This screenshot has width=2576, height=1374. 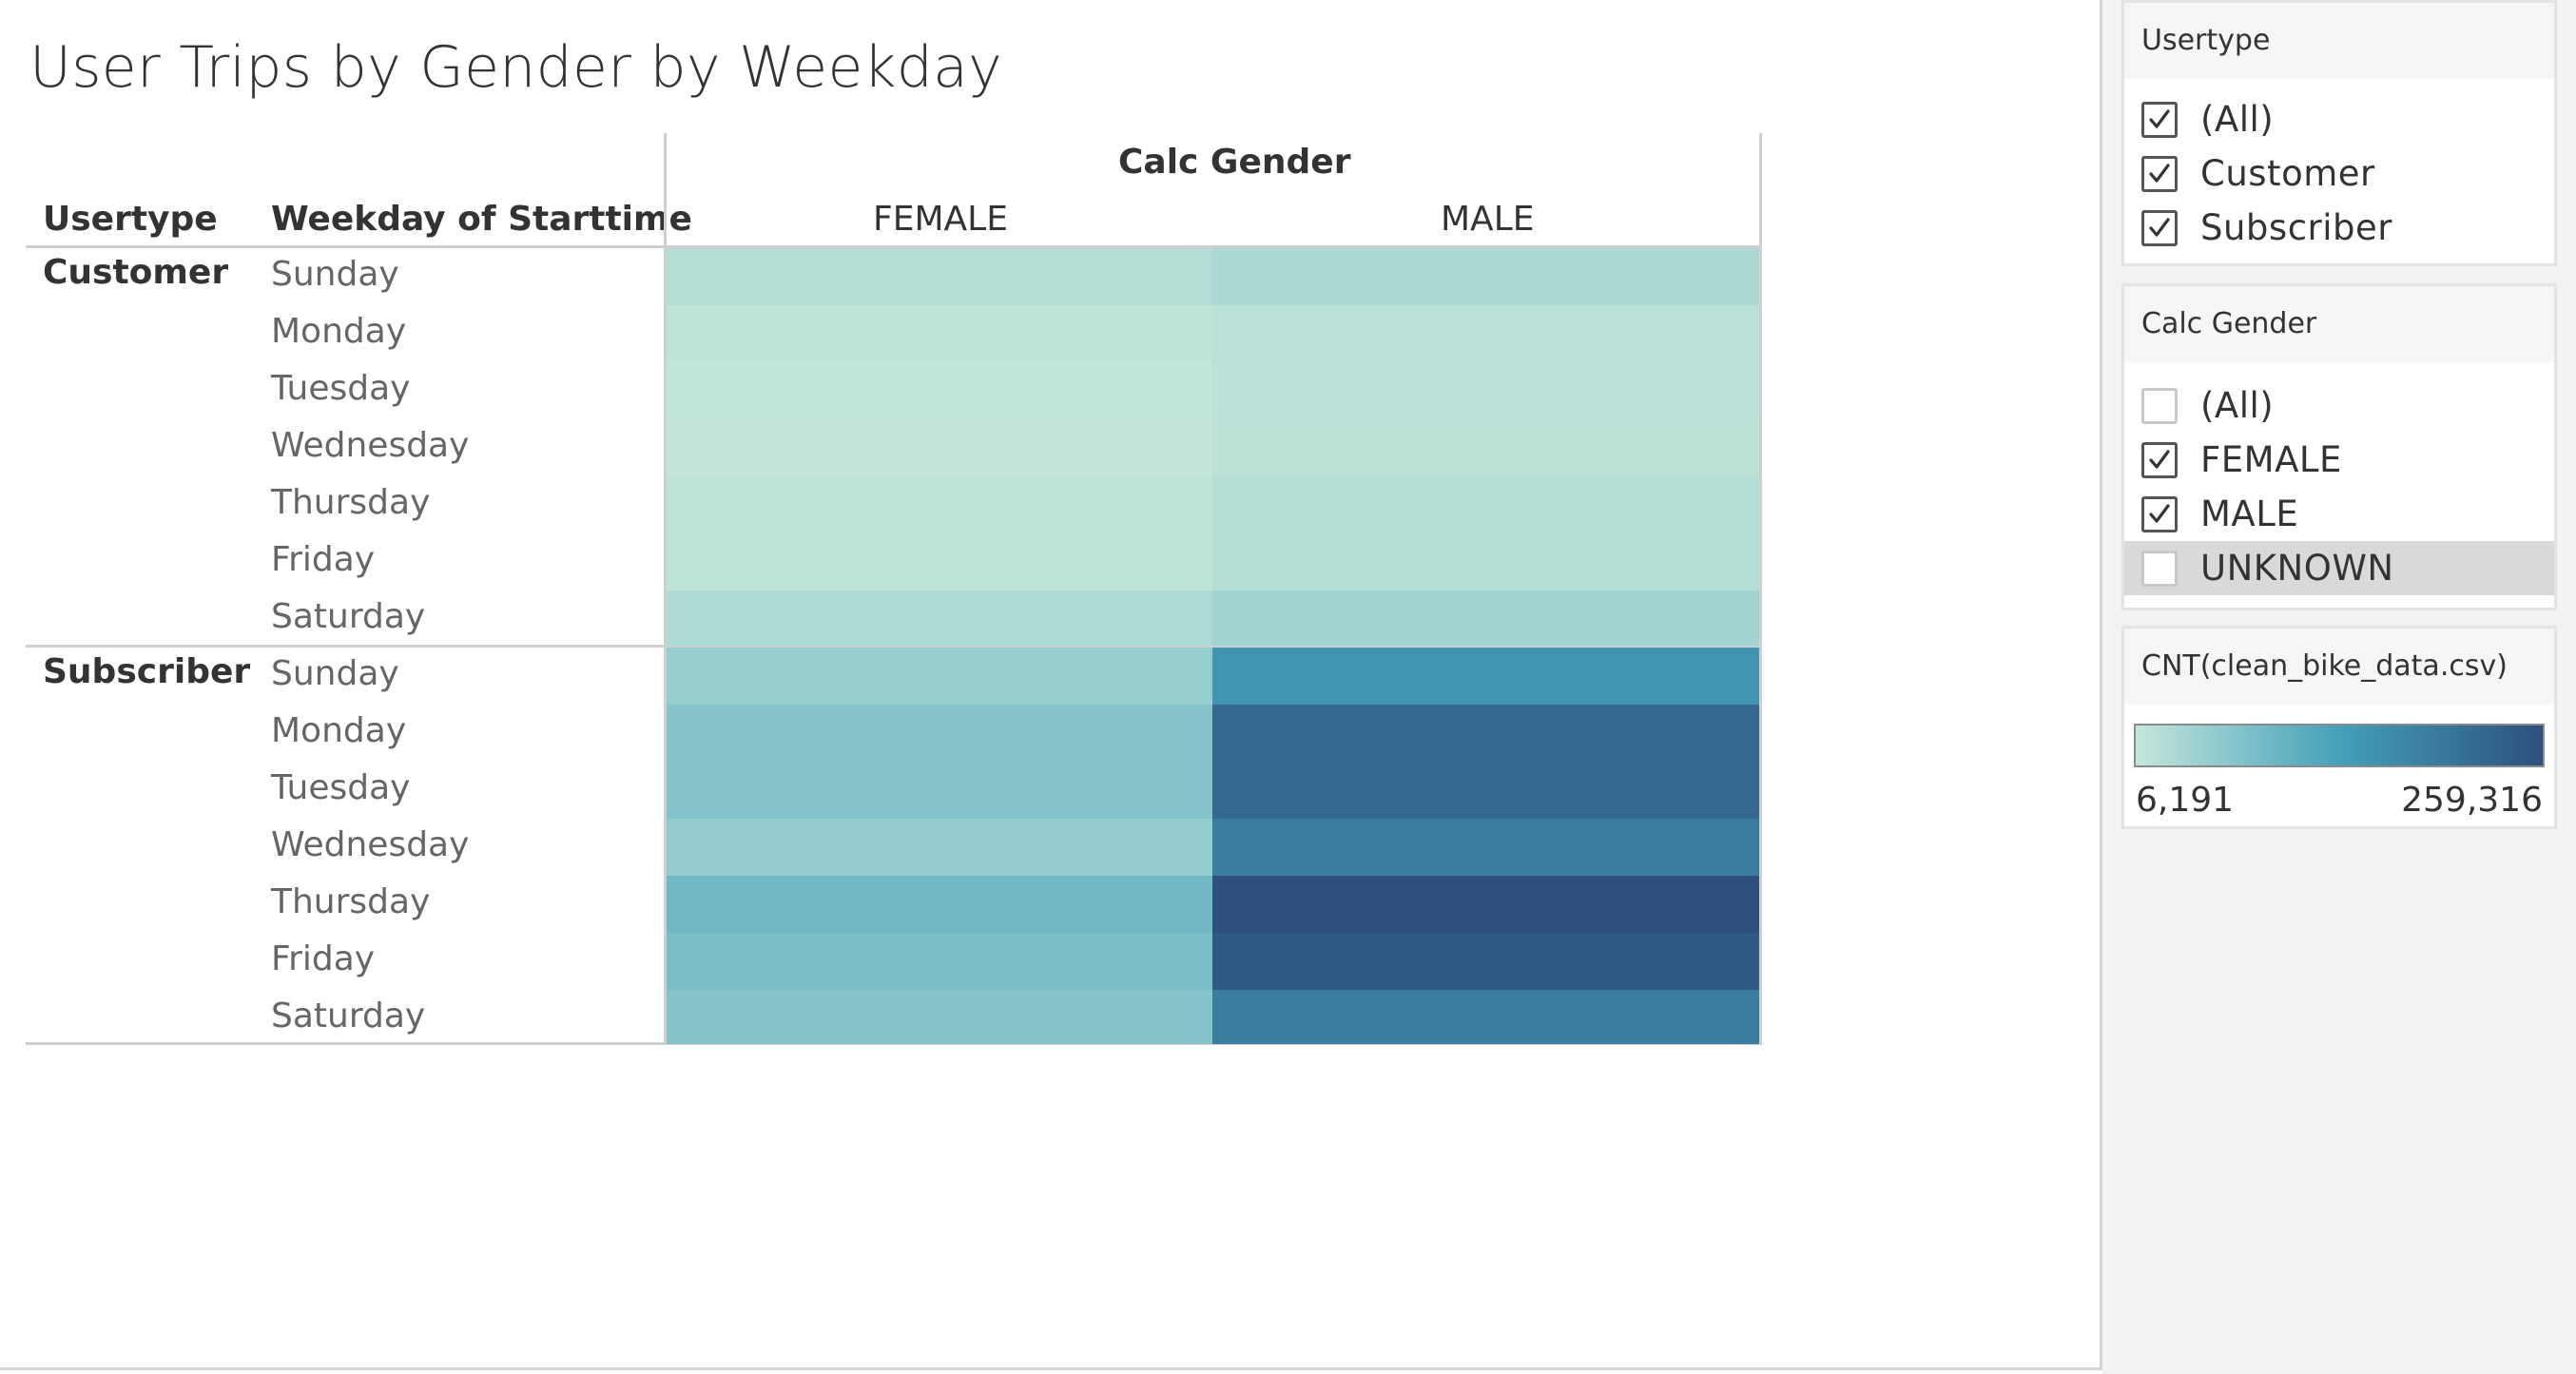 I want to click on legend-title: CNT(clean_bike_data.csv), so click(x=2324, y=666).